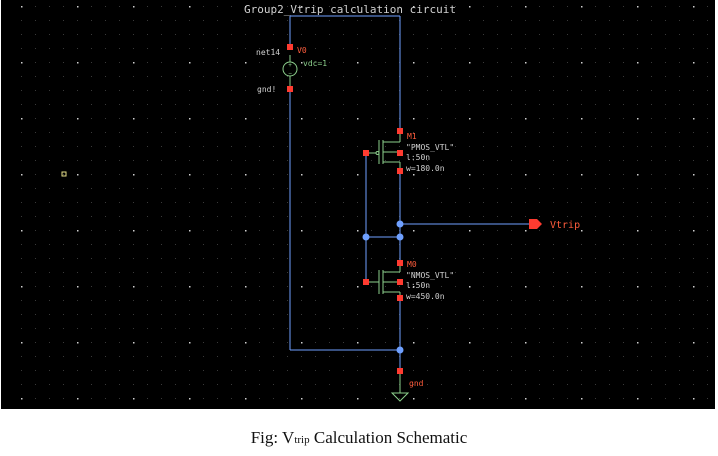  I want to click on pmos-transistor: M1 "PMOS_VTL" l:50n w=180.0n, so click(408, 151).